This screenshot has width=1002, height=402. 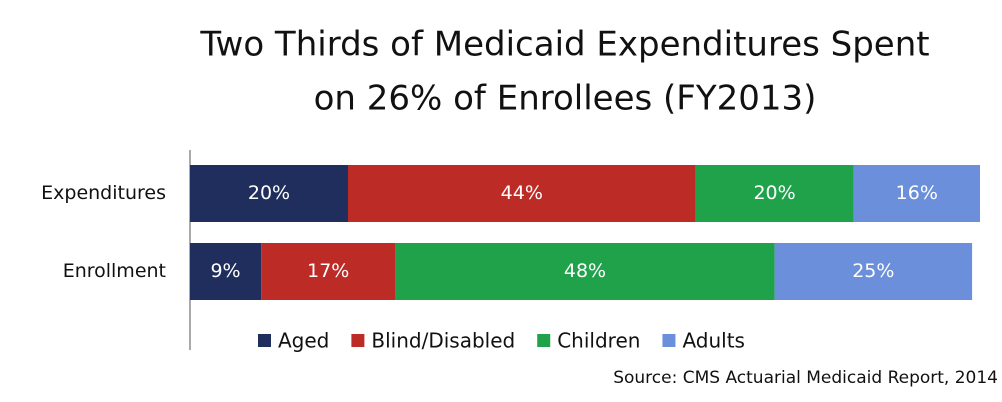 What do you see at coordinates (103, 193) in the screenshot?
I see `category-label: Expenditures` at bounding box center [103, 193].